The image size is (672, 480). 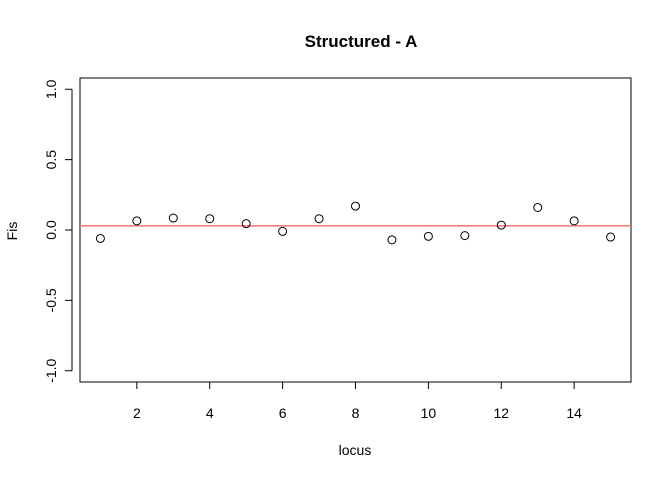 I want to click on x-tick-label: 10, so click(x=429, y=413).